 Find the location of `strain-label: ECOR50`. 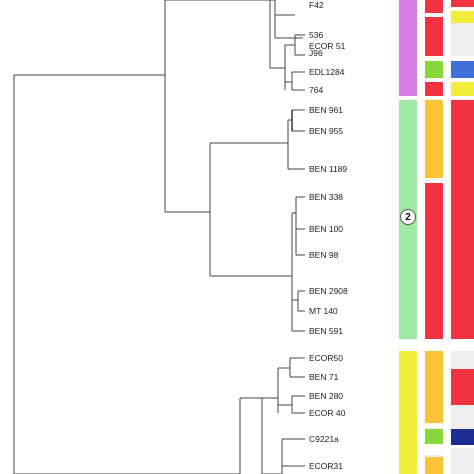

strain-label: ECOR50 is located at coordinates (326, 358).